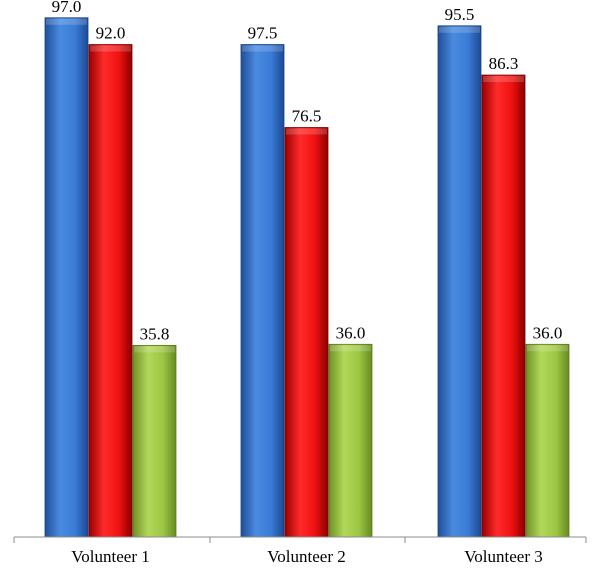 The height and width of the screenshot is (571, 598). Describe the element at coordinates (67, 8) in the screenshot. I see `data-label: 97.0` at that location.